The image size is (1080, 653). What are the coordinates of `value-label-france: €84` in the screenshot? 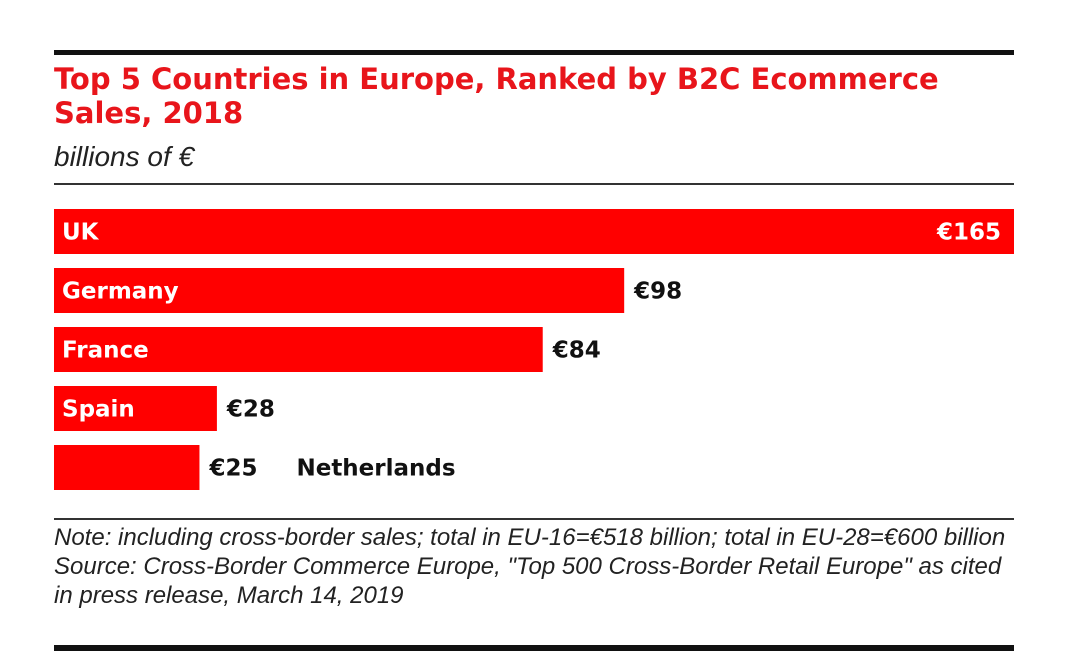 It's located at (576, 351).